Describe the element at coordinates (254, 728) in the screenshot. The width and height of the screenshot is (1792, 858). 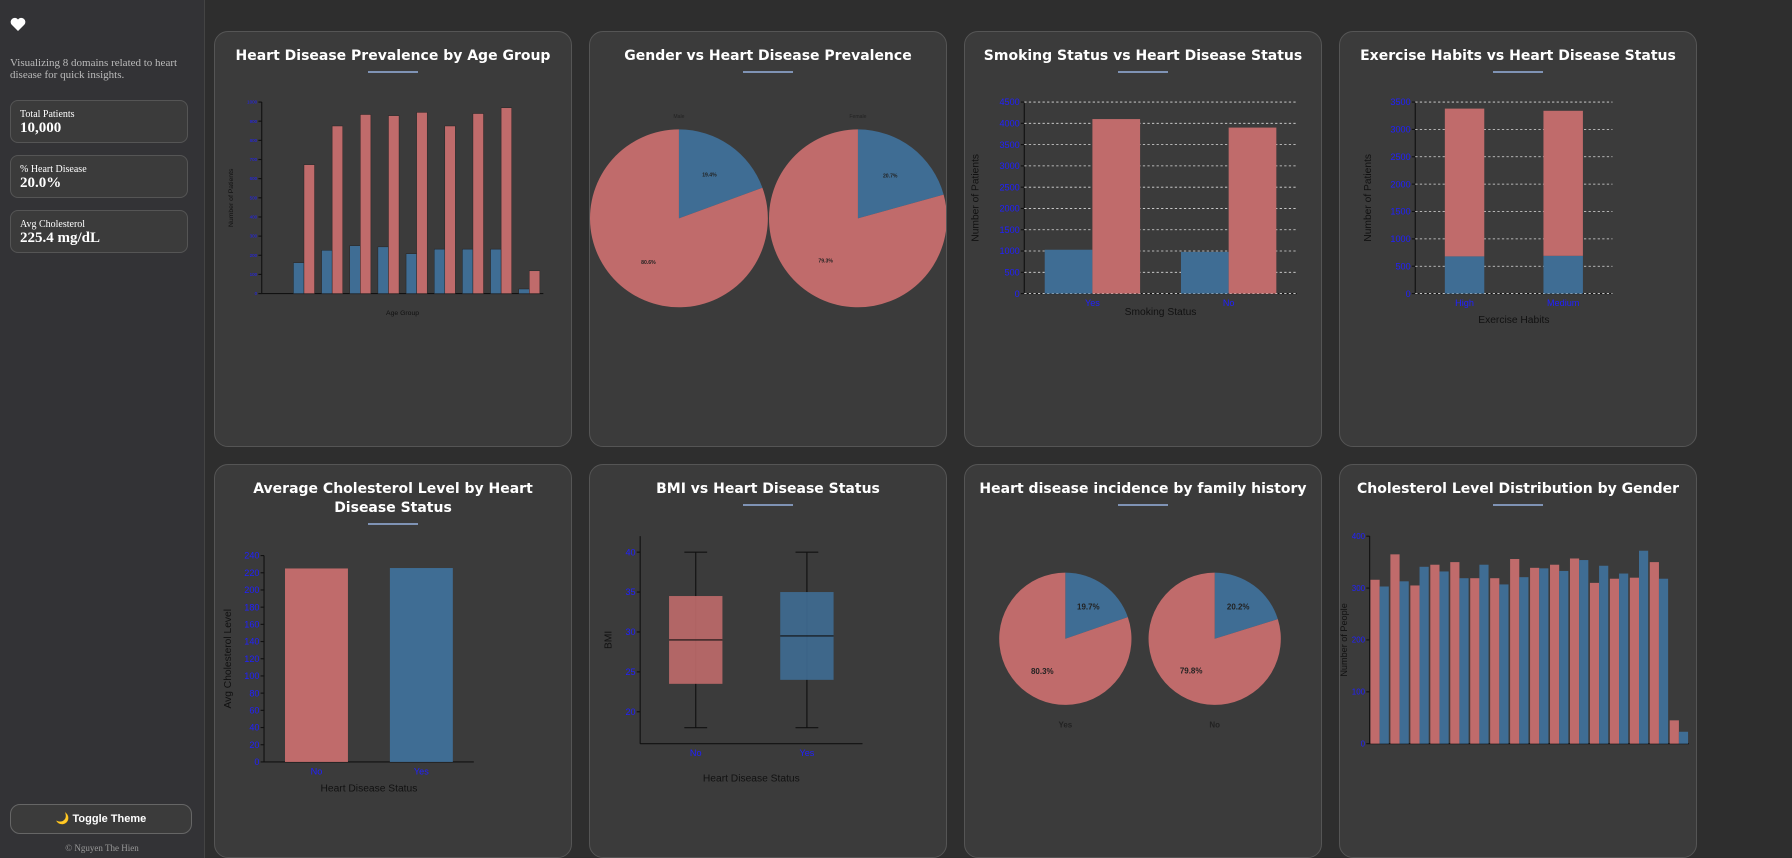
I see `y-tick-label: 40` at that location.